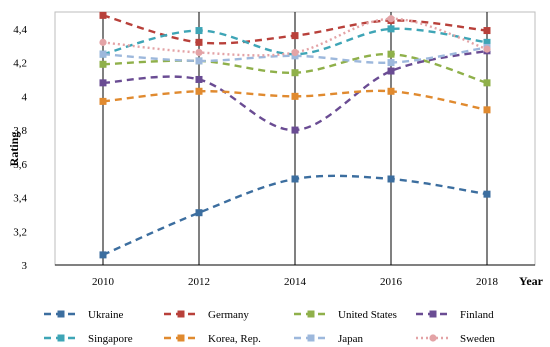  Describe the element at coordinates (329, 339) in the screenshot. I see `legend-item-japan: Japan` at that location.